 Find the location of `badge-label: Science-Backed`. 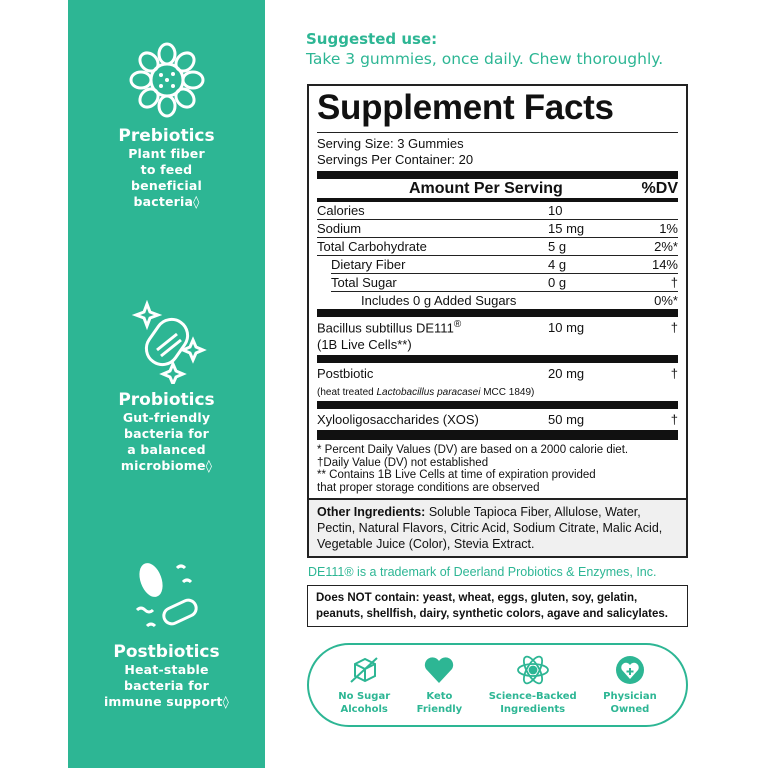

badge-label: Science-Backed is located at coordinates (532, 696).